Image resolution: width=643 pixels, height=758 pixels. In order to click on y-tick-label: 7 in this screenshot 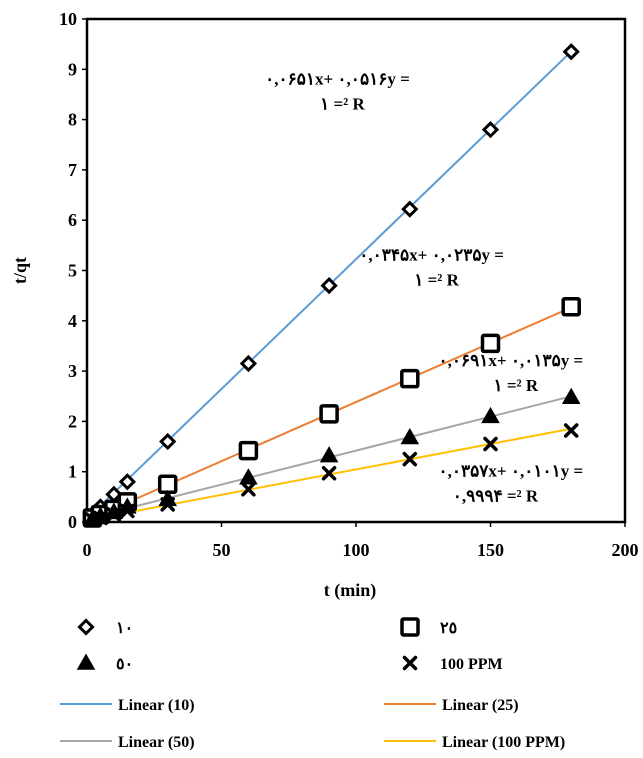, I will do `click(72, 170)`.